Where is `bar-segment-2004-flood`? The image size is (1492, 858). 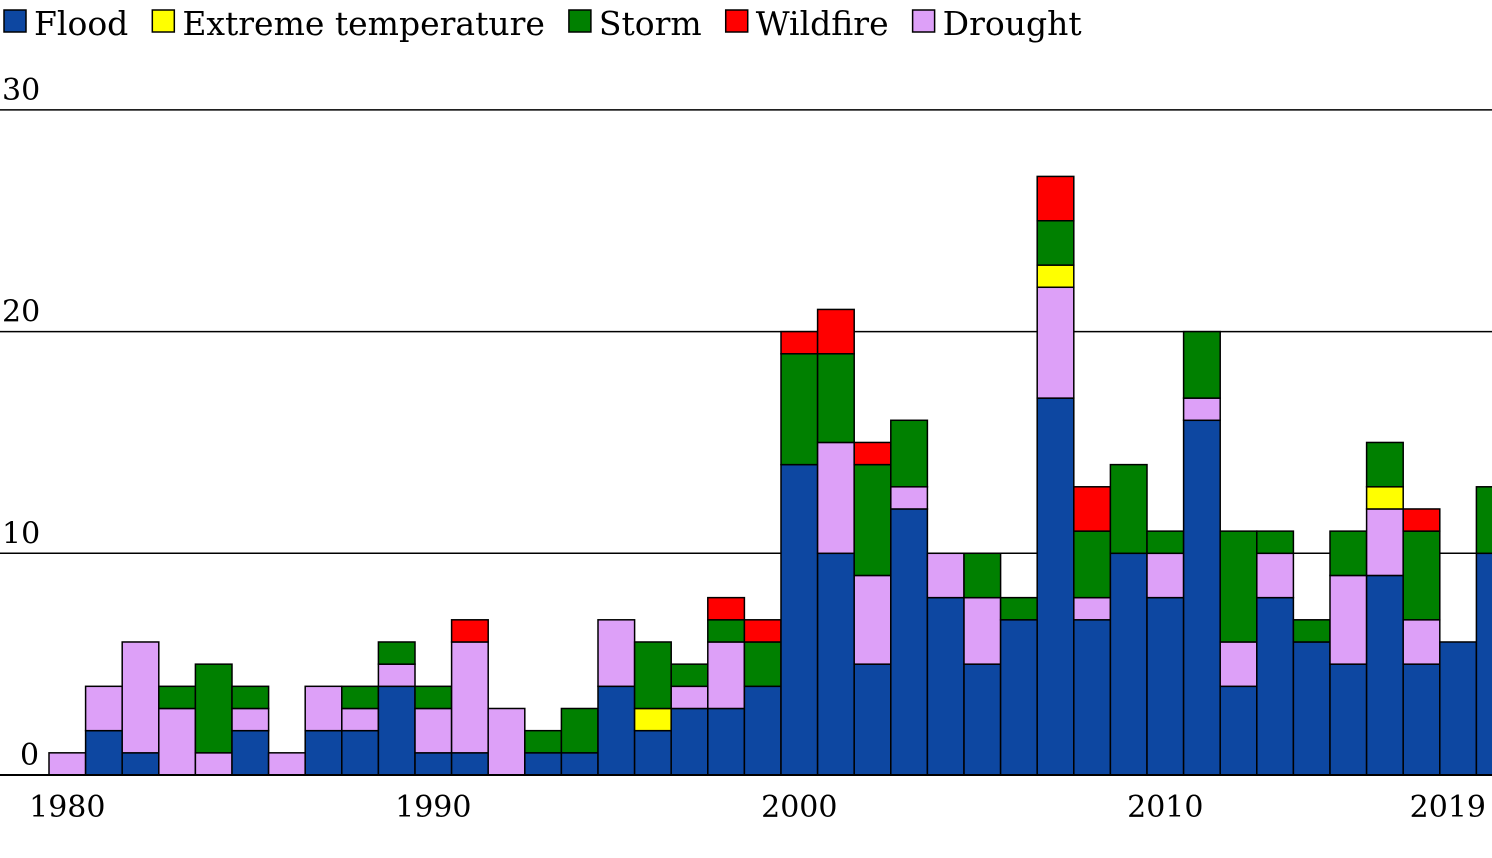
bar-segment-2004-flood is located at coordinates (945, 686).